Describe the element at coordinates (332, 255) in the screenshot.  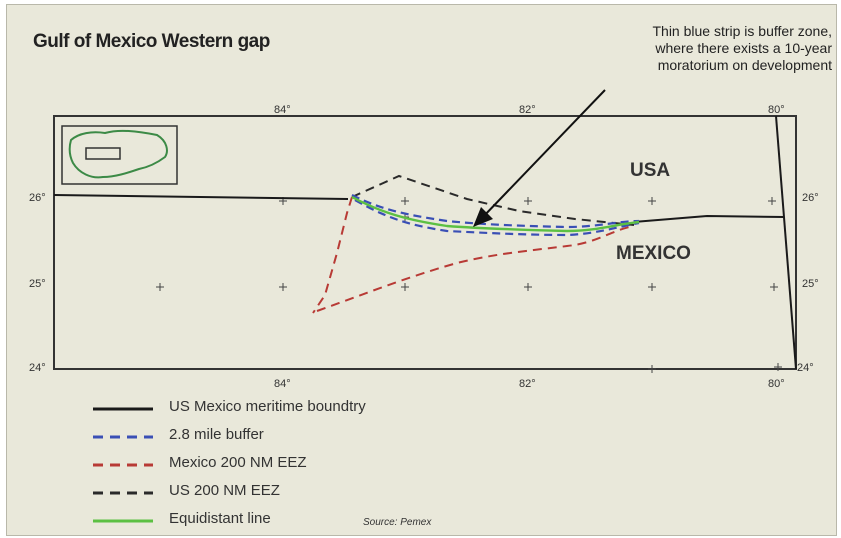
I see `mexico-eez-line-west` at that location.